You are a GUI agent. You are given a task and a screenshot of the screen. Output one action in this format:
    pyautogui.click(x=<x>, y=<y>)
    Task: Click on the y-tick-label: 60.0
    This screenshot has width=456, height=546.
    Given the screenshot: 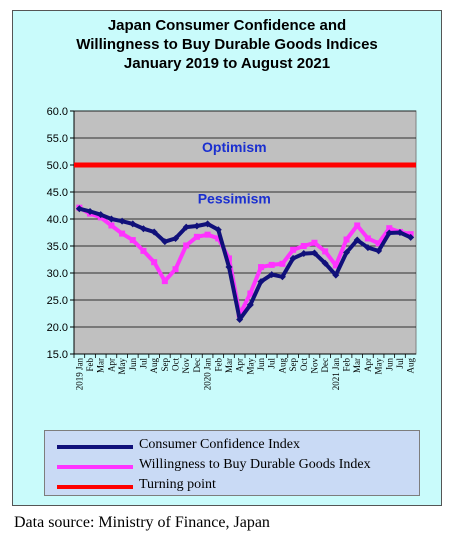 What is the action you would take?
    pyautogui.click(x=57, y=112)
    